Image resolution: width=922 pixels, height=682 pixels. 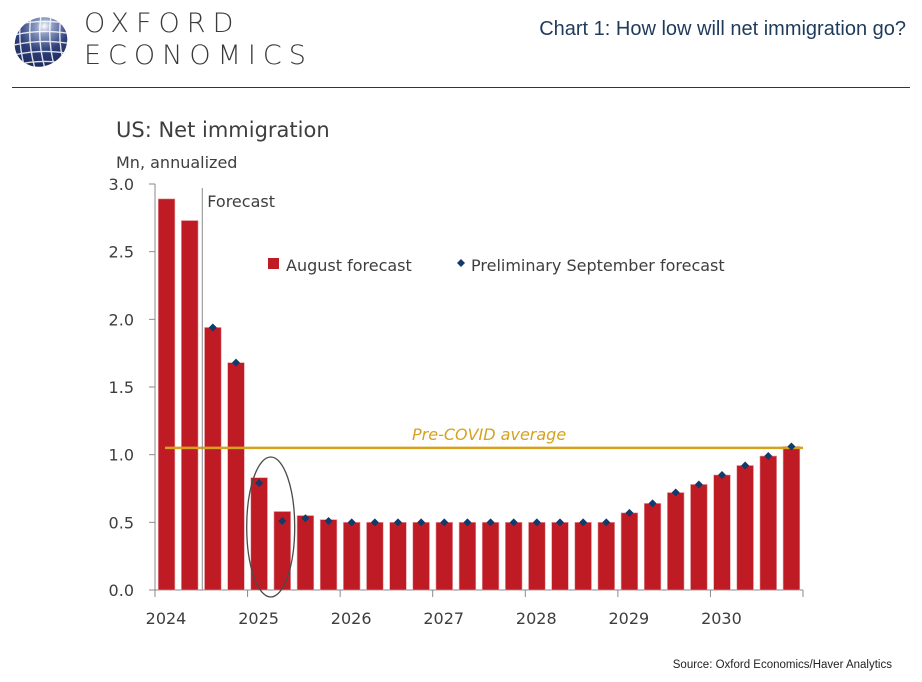 What do you see at coordinates (223, 130) in the screenshot?
I see `chart-title: US: Net immigration` at bounding box center [223, 130].